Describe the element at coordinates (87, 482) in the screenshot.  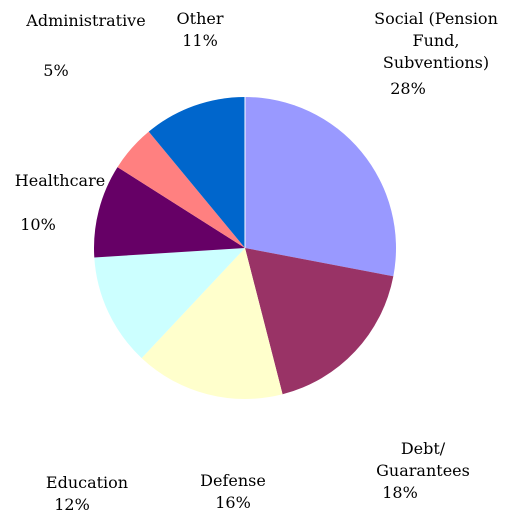
I see `slice-label-4-line-1: Education` at that location.